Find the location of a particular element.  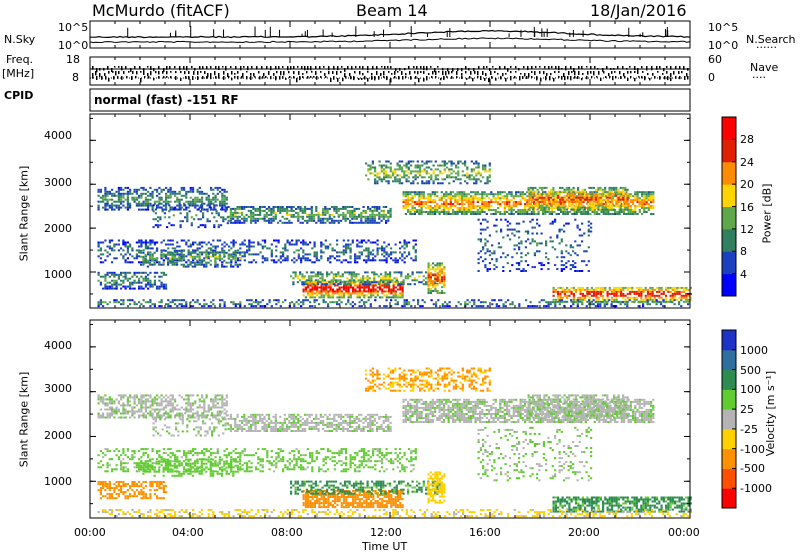

xlabel: Time UT is located at coordinates (385, 546).